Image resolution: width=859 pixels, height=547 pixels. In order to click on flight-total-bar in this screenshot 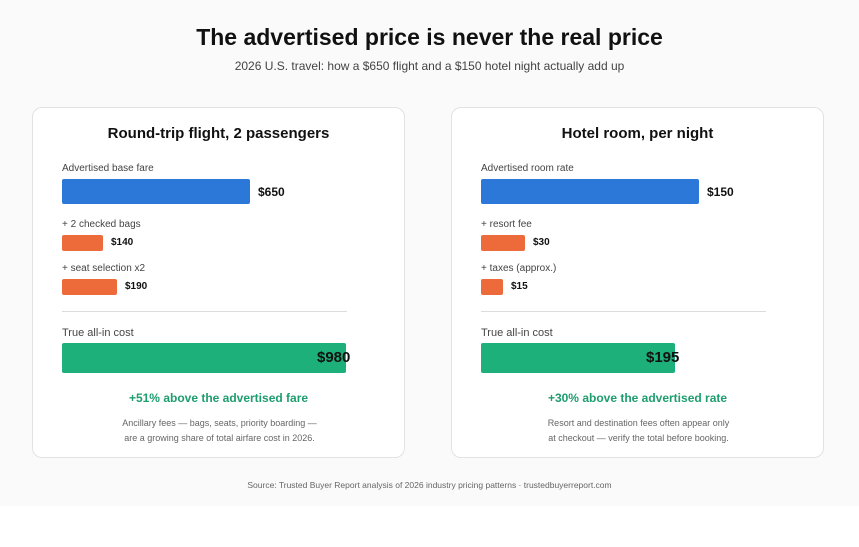, I will do `click(204, 358)`.